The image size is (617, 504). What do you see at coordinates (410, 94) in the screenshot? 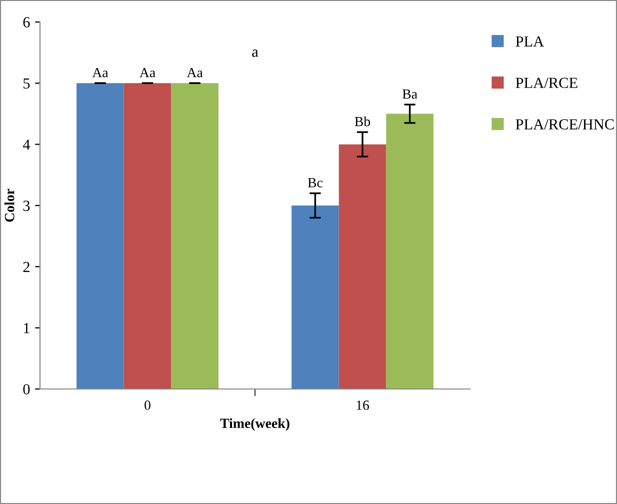
I see `data-label: Ba` at bounding box center [410, 94].